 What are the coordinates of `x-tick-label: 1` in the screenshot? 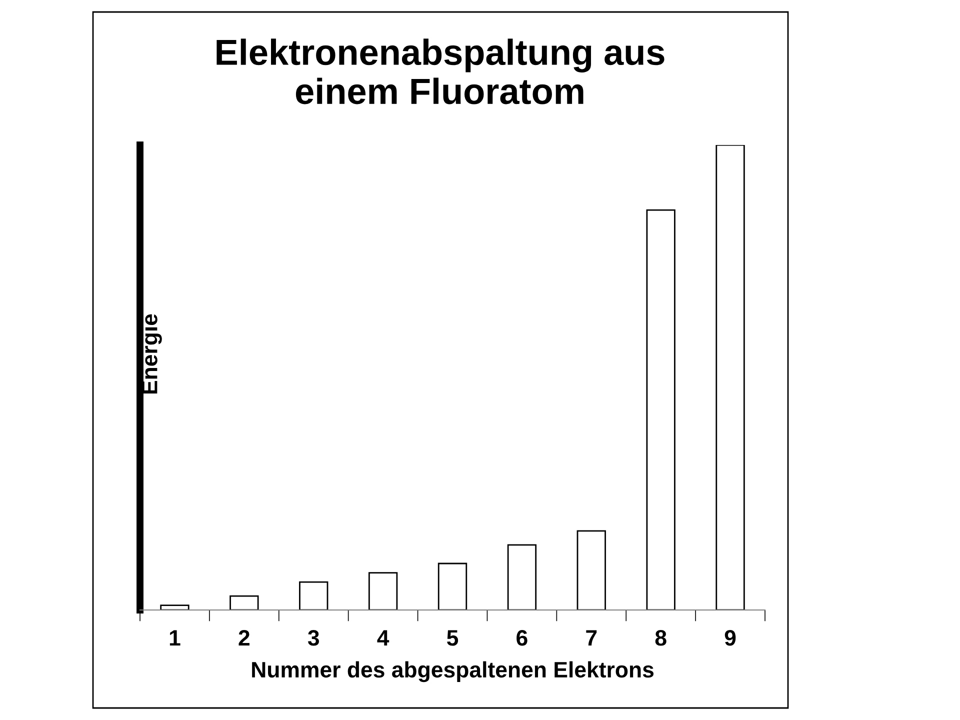 It's located at (175, 638).